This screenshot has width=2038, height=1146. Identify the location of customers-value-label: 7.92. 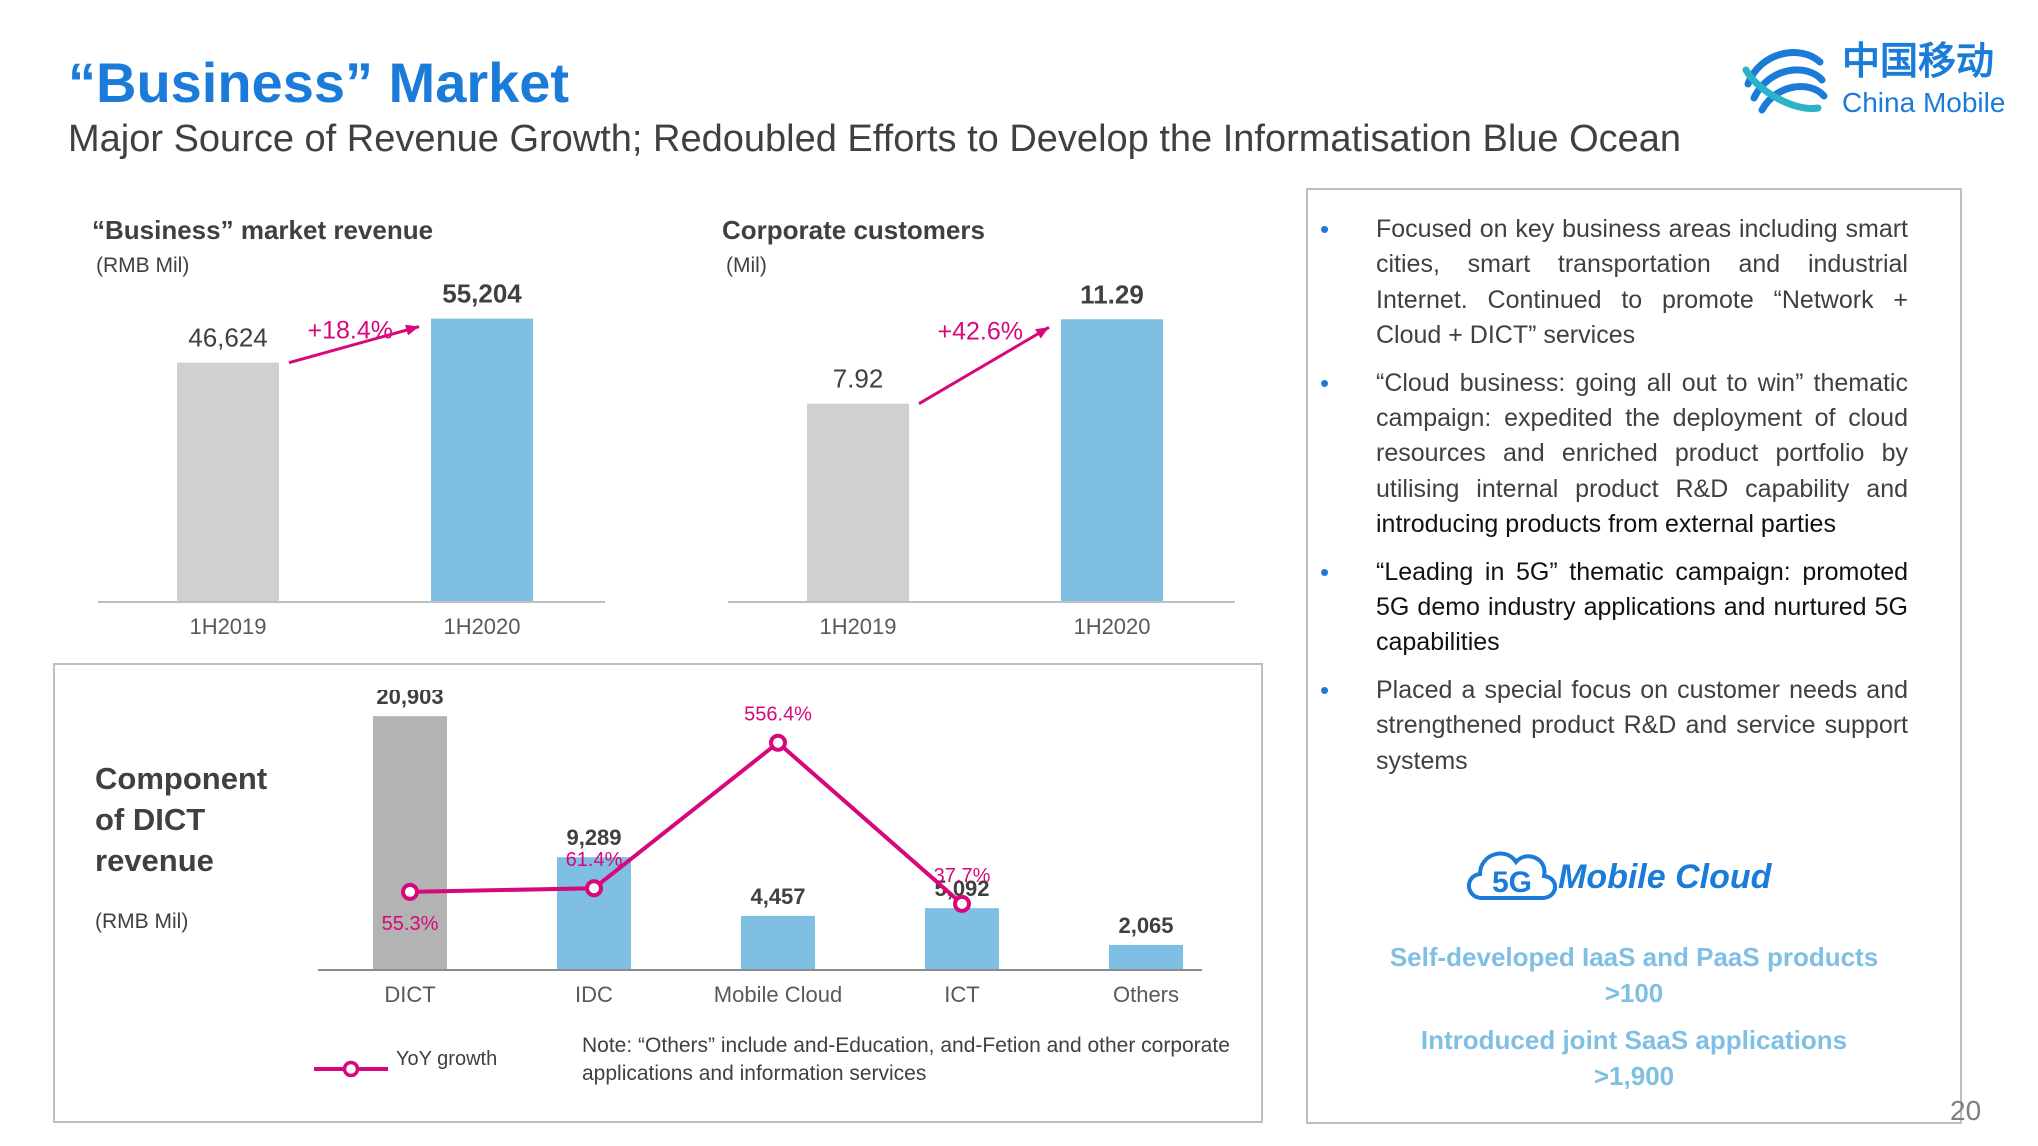
(858, 379).